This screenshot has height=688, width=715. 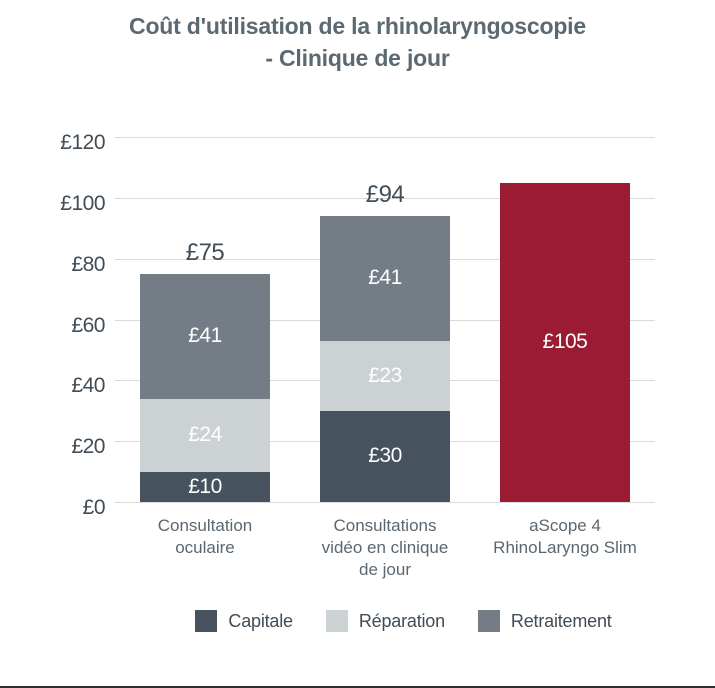 What do you see at coordinates (82, 142) in the screenshot?
I see `y-axis-tick-label: £120` at bounding box center [82, 142].